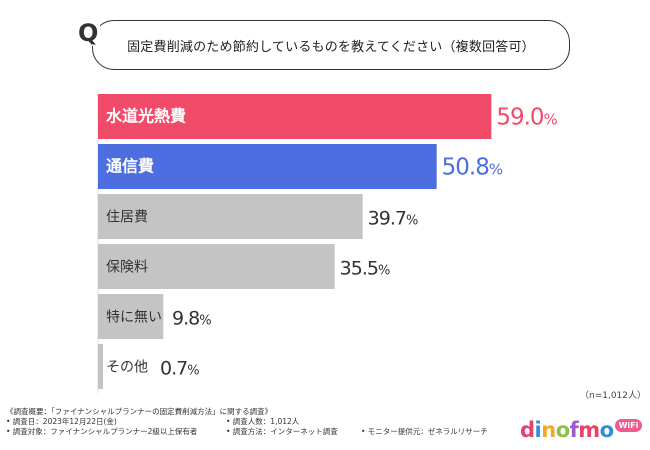 Image resolution: width=650 pixels, height=450 pixels. Describe the element at coordinates (191, 319) in the screenshot. I see `value-label: 9.8%` at that location.